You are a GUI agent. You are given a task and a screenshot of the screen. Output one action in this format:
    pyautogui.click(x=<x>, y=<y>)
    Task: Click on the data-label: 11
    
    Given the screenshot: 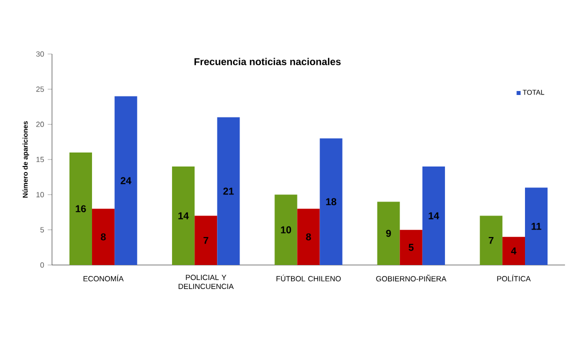 What is the action you would take?
    pyautogui.click(x=537, y=226)
    